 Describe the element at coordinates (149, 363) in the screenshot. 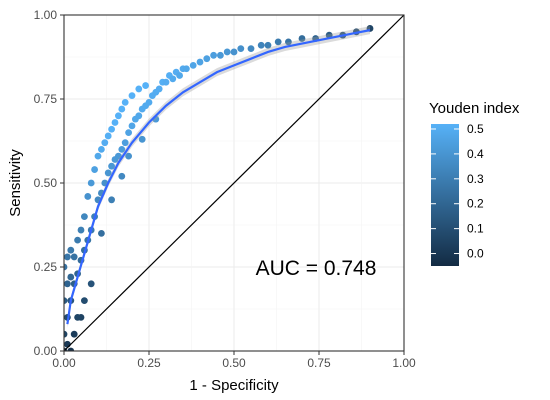

I see `x-tick-label: 0.25` at that location.